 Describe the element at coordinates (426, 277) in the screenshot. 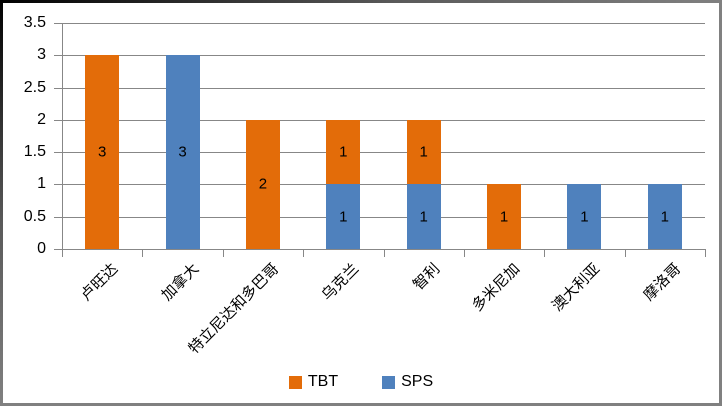

I see `x-axis-label: 智利` at that location.